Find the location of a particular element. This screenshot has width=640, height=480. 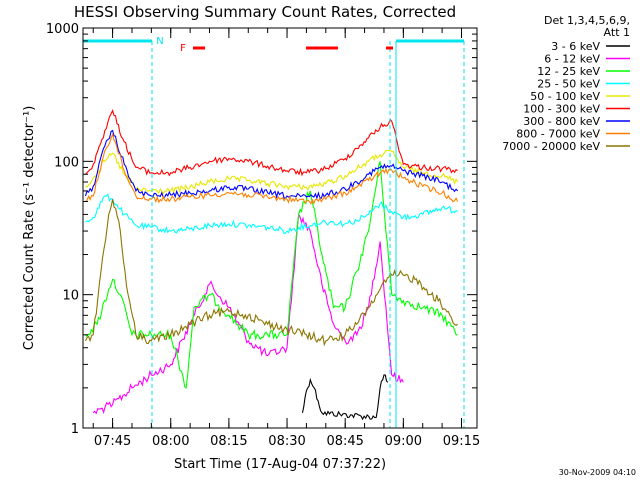

legend-label: 800 - 7000 keV is located at coordinates (558, 134).